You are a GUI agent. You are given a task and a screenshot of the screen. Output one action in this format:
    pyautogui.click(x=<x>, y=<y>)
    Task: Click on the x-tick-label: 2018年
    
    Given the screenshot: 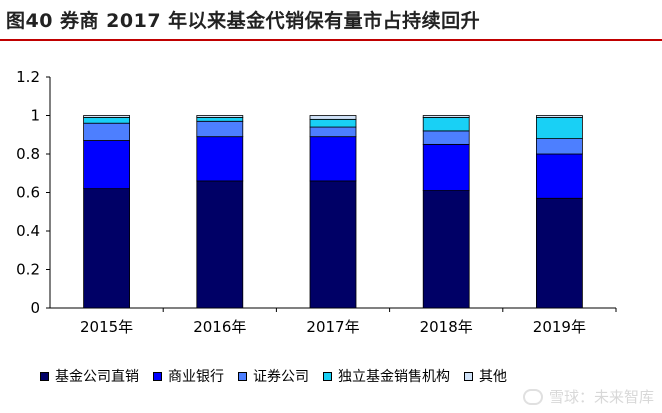 What is the action you would take?
    pyautogui.click(x=446, y=327)
    